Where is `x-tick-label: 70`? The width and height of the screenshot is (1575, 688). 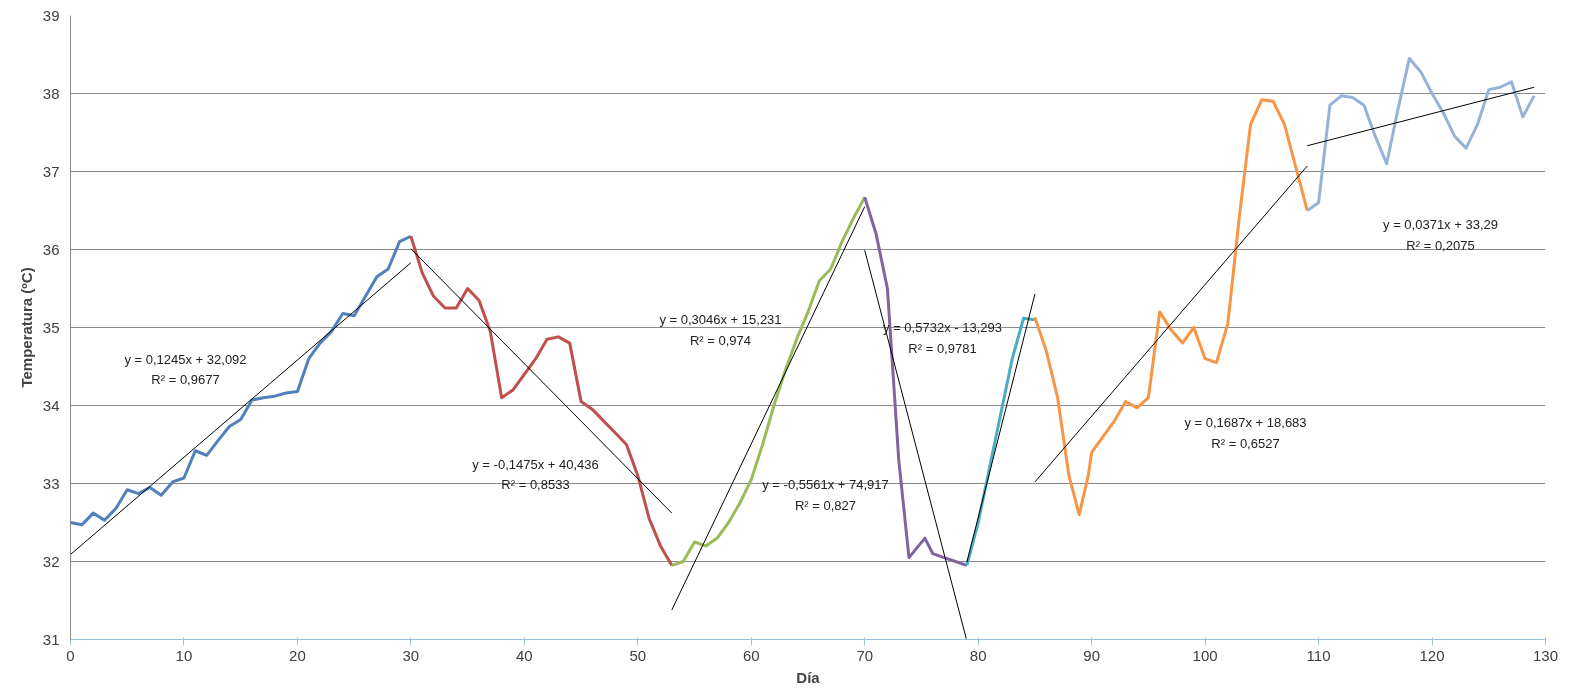 x-tick-label: 70 is located at coordinates (865, 655).